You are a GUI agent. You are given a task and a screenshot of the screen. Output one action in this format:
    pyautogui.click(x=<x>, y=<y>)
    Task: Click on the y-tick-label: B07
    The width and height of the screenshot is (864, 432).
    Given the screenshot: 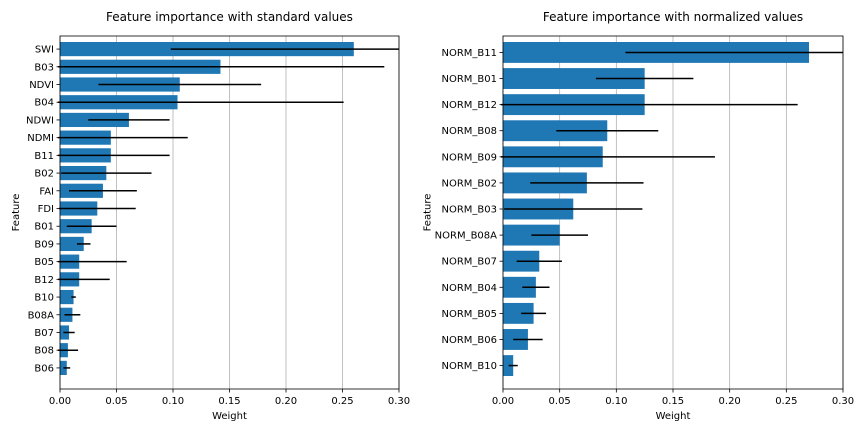 What is the action you would take?
    pyautogui.click(x=44, y=333)
    